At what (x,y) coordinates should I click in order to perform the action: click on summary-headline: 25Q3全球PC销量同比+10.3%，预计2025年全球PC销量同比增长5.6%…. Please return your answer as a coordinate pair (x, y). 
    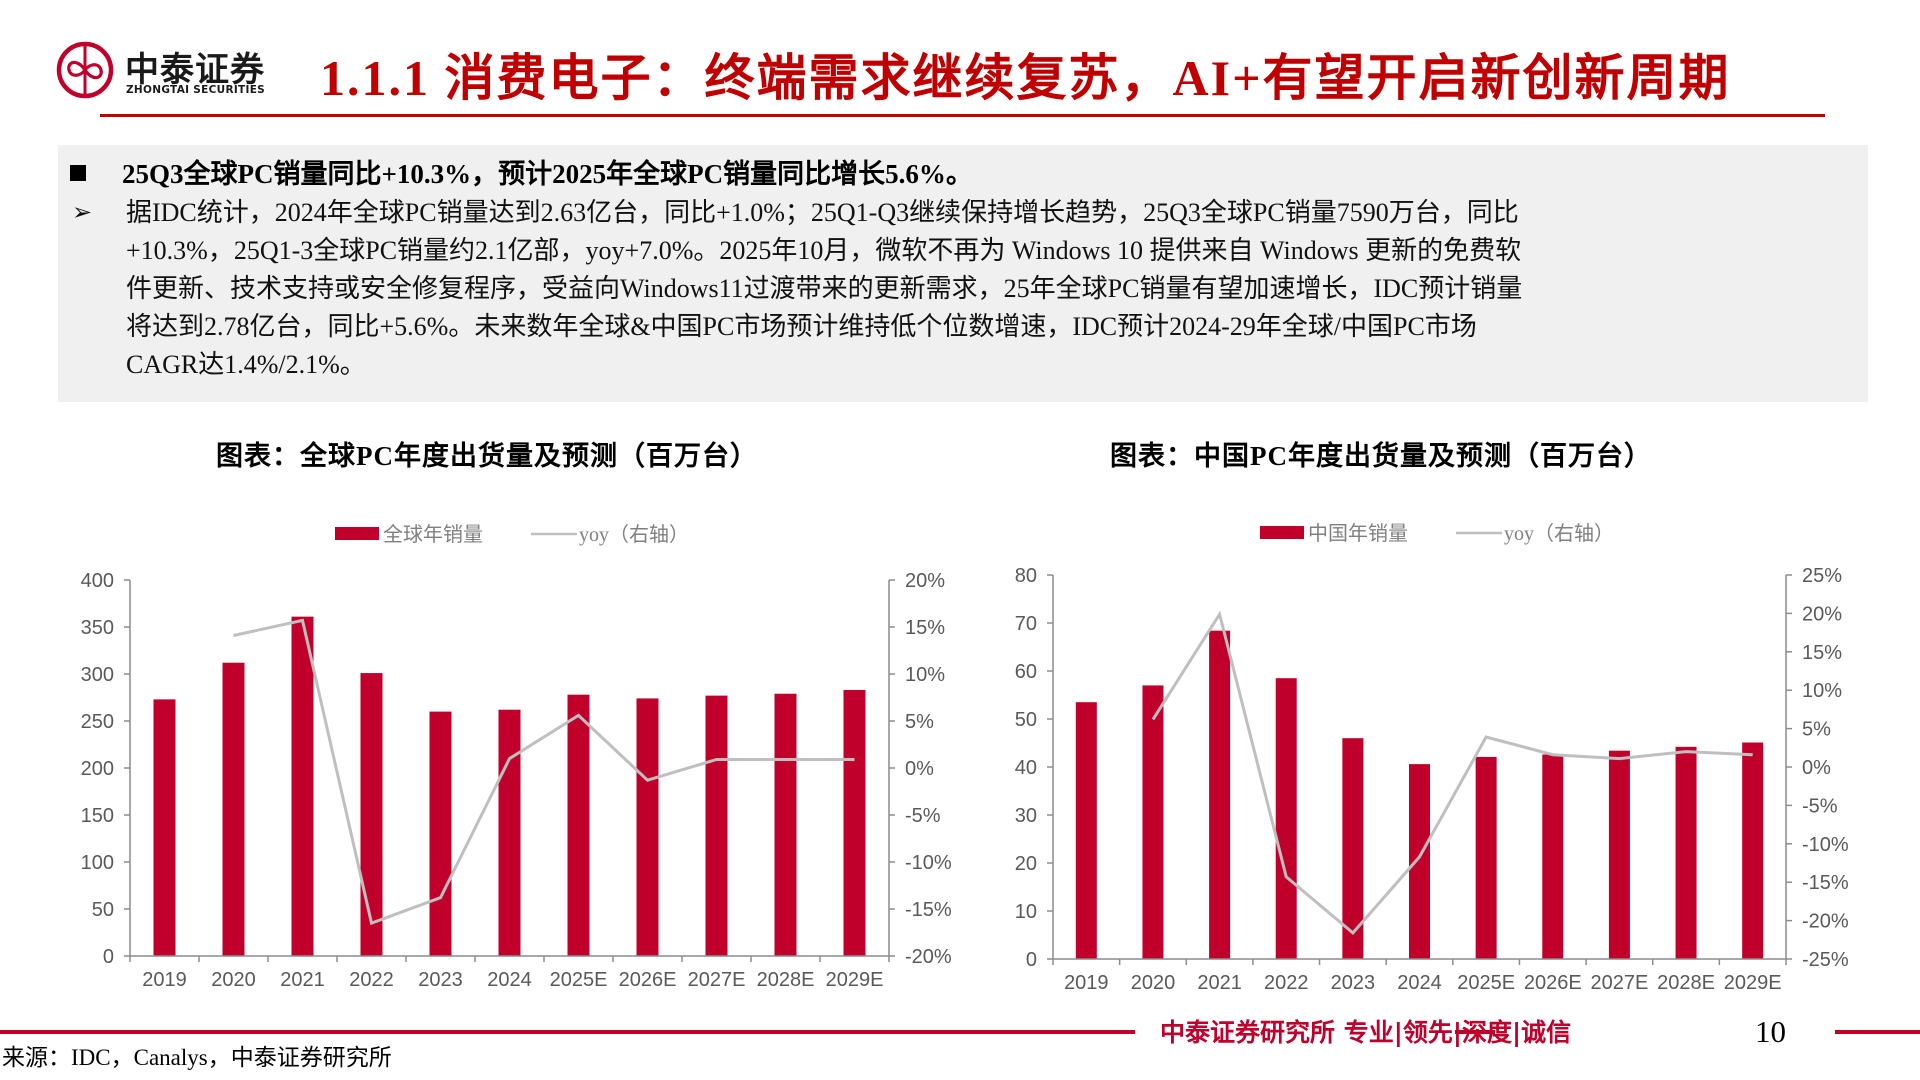
    Looking at the image, I should click on (521, 171).